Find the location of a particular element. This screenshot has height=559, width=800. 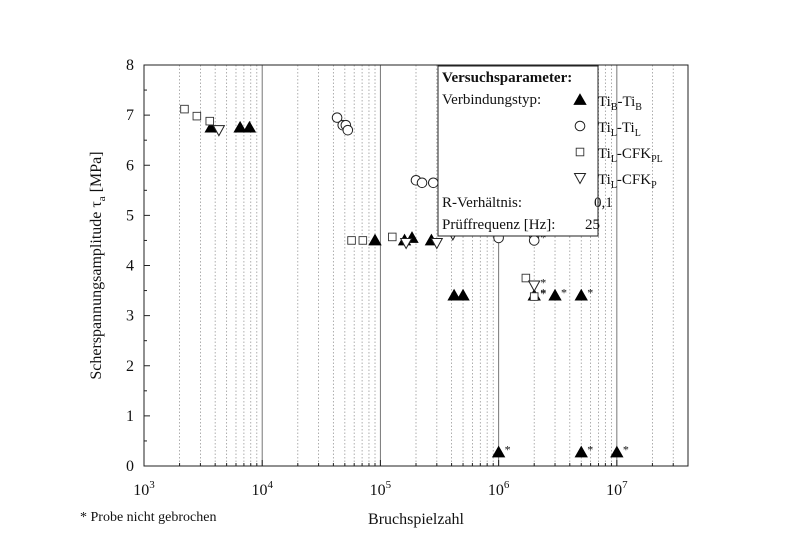

legend-ratio-label: R-Verhältnis: is located at coordinates (482, 203).